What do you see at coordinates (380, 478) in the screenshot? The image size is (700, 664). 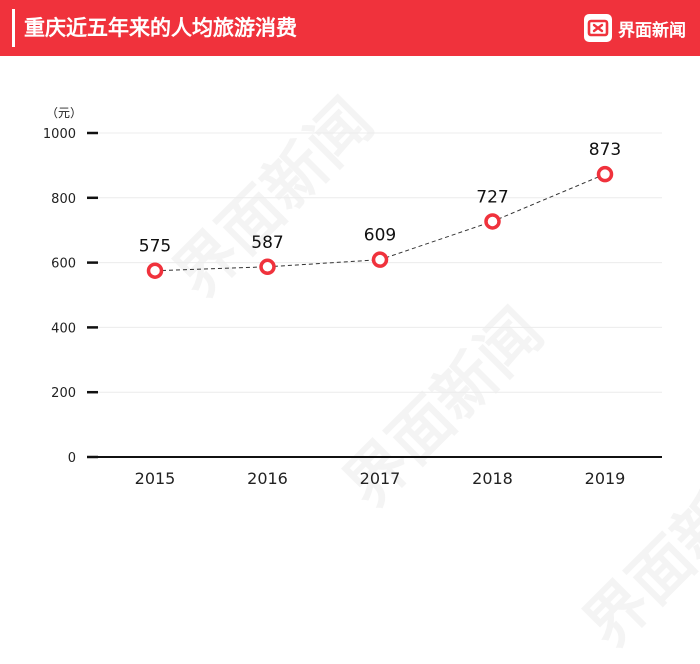 I see `x-tick-label: 2017` at bounding box center [380, 478].